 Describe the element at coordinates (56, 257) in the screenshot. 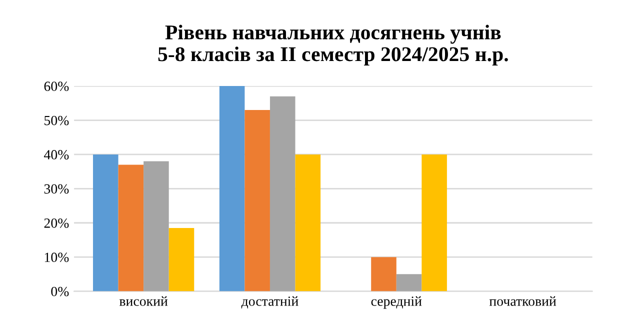

I see `y-tick-label: 10%` at that location.